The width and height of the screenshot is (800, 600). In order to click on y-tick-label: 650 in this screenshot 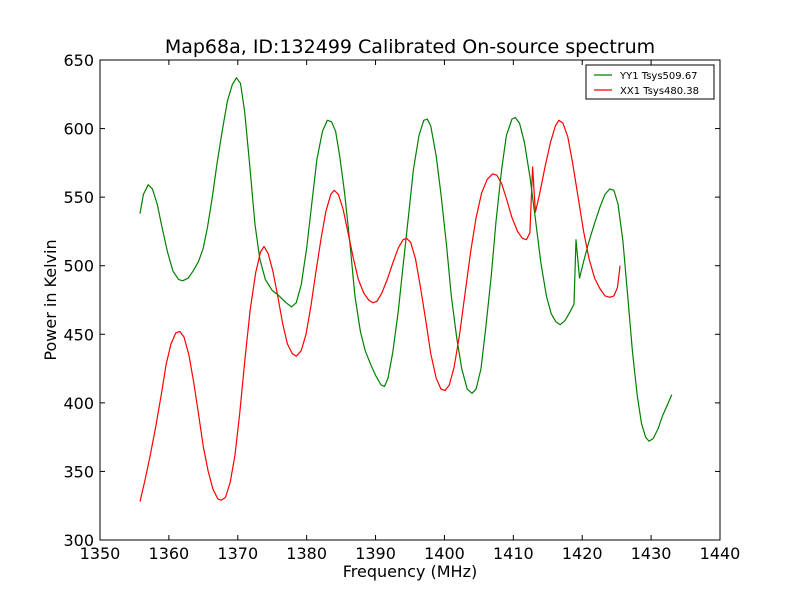, I will do `click(78, 60)`.